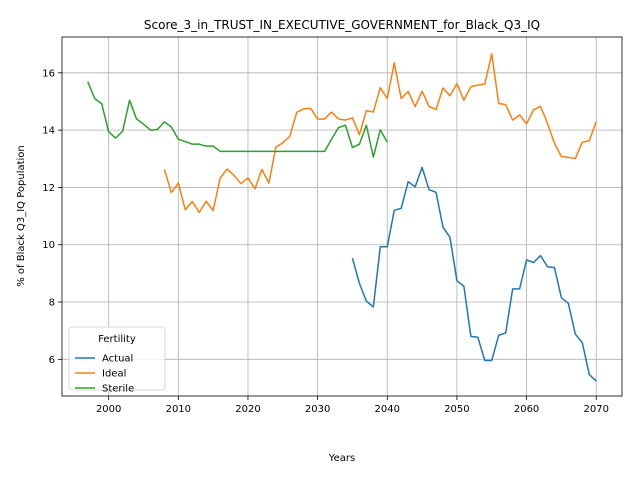 The width and height of the screenshot is (640, 480). What do you see at coordinates (352, 405) in the screenshot?
I see `x-axis-ticks: 2000 2010 2020 2030 2040 2050 2060 2070` at bounding box center [352, 405].